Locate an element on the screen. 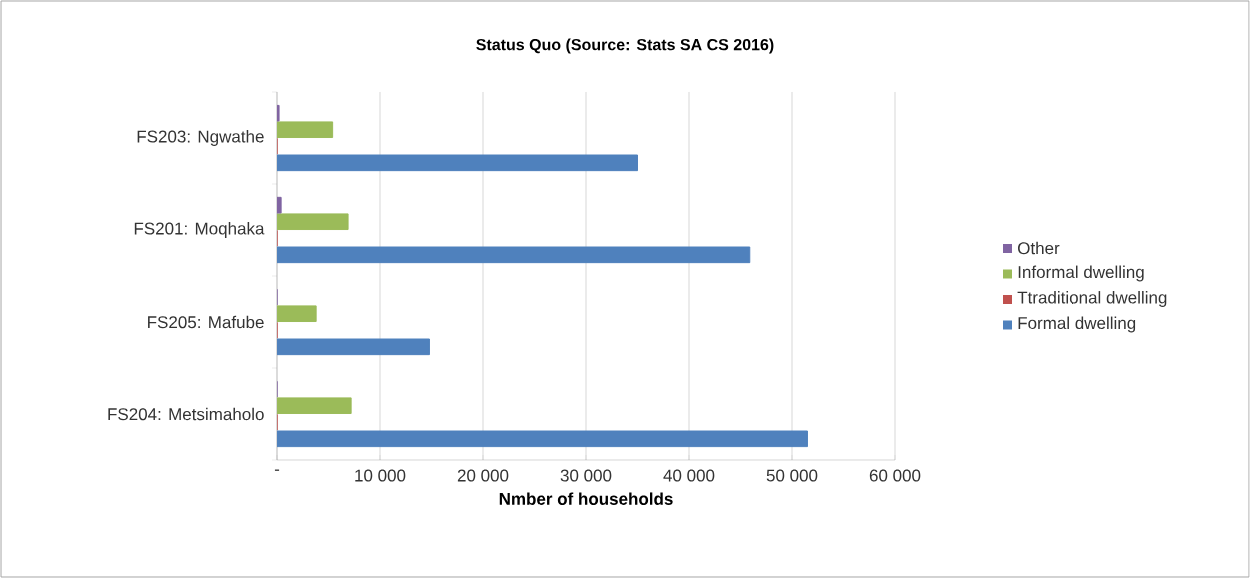 The image size is (1250, 578). legend-label: Informal dwelling is located at coordinates (1081, 273).